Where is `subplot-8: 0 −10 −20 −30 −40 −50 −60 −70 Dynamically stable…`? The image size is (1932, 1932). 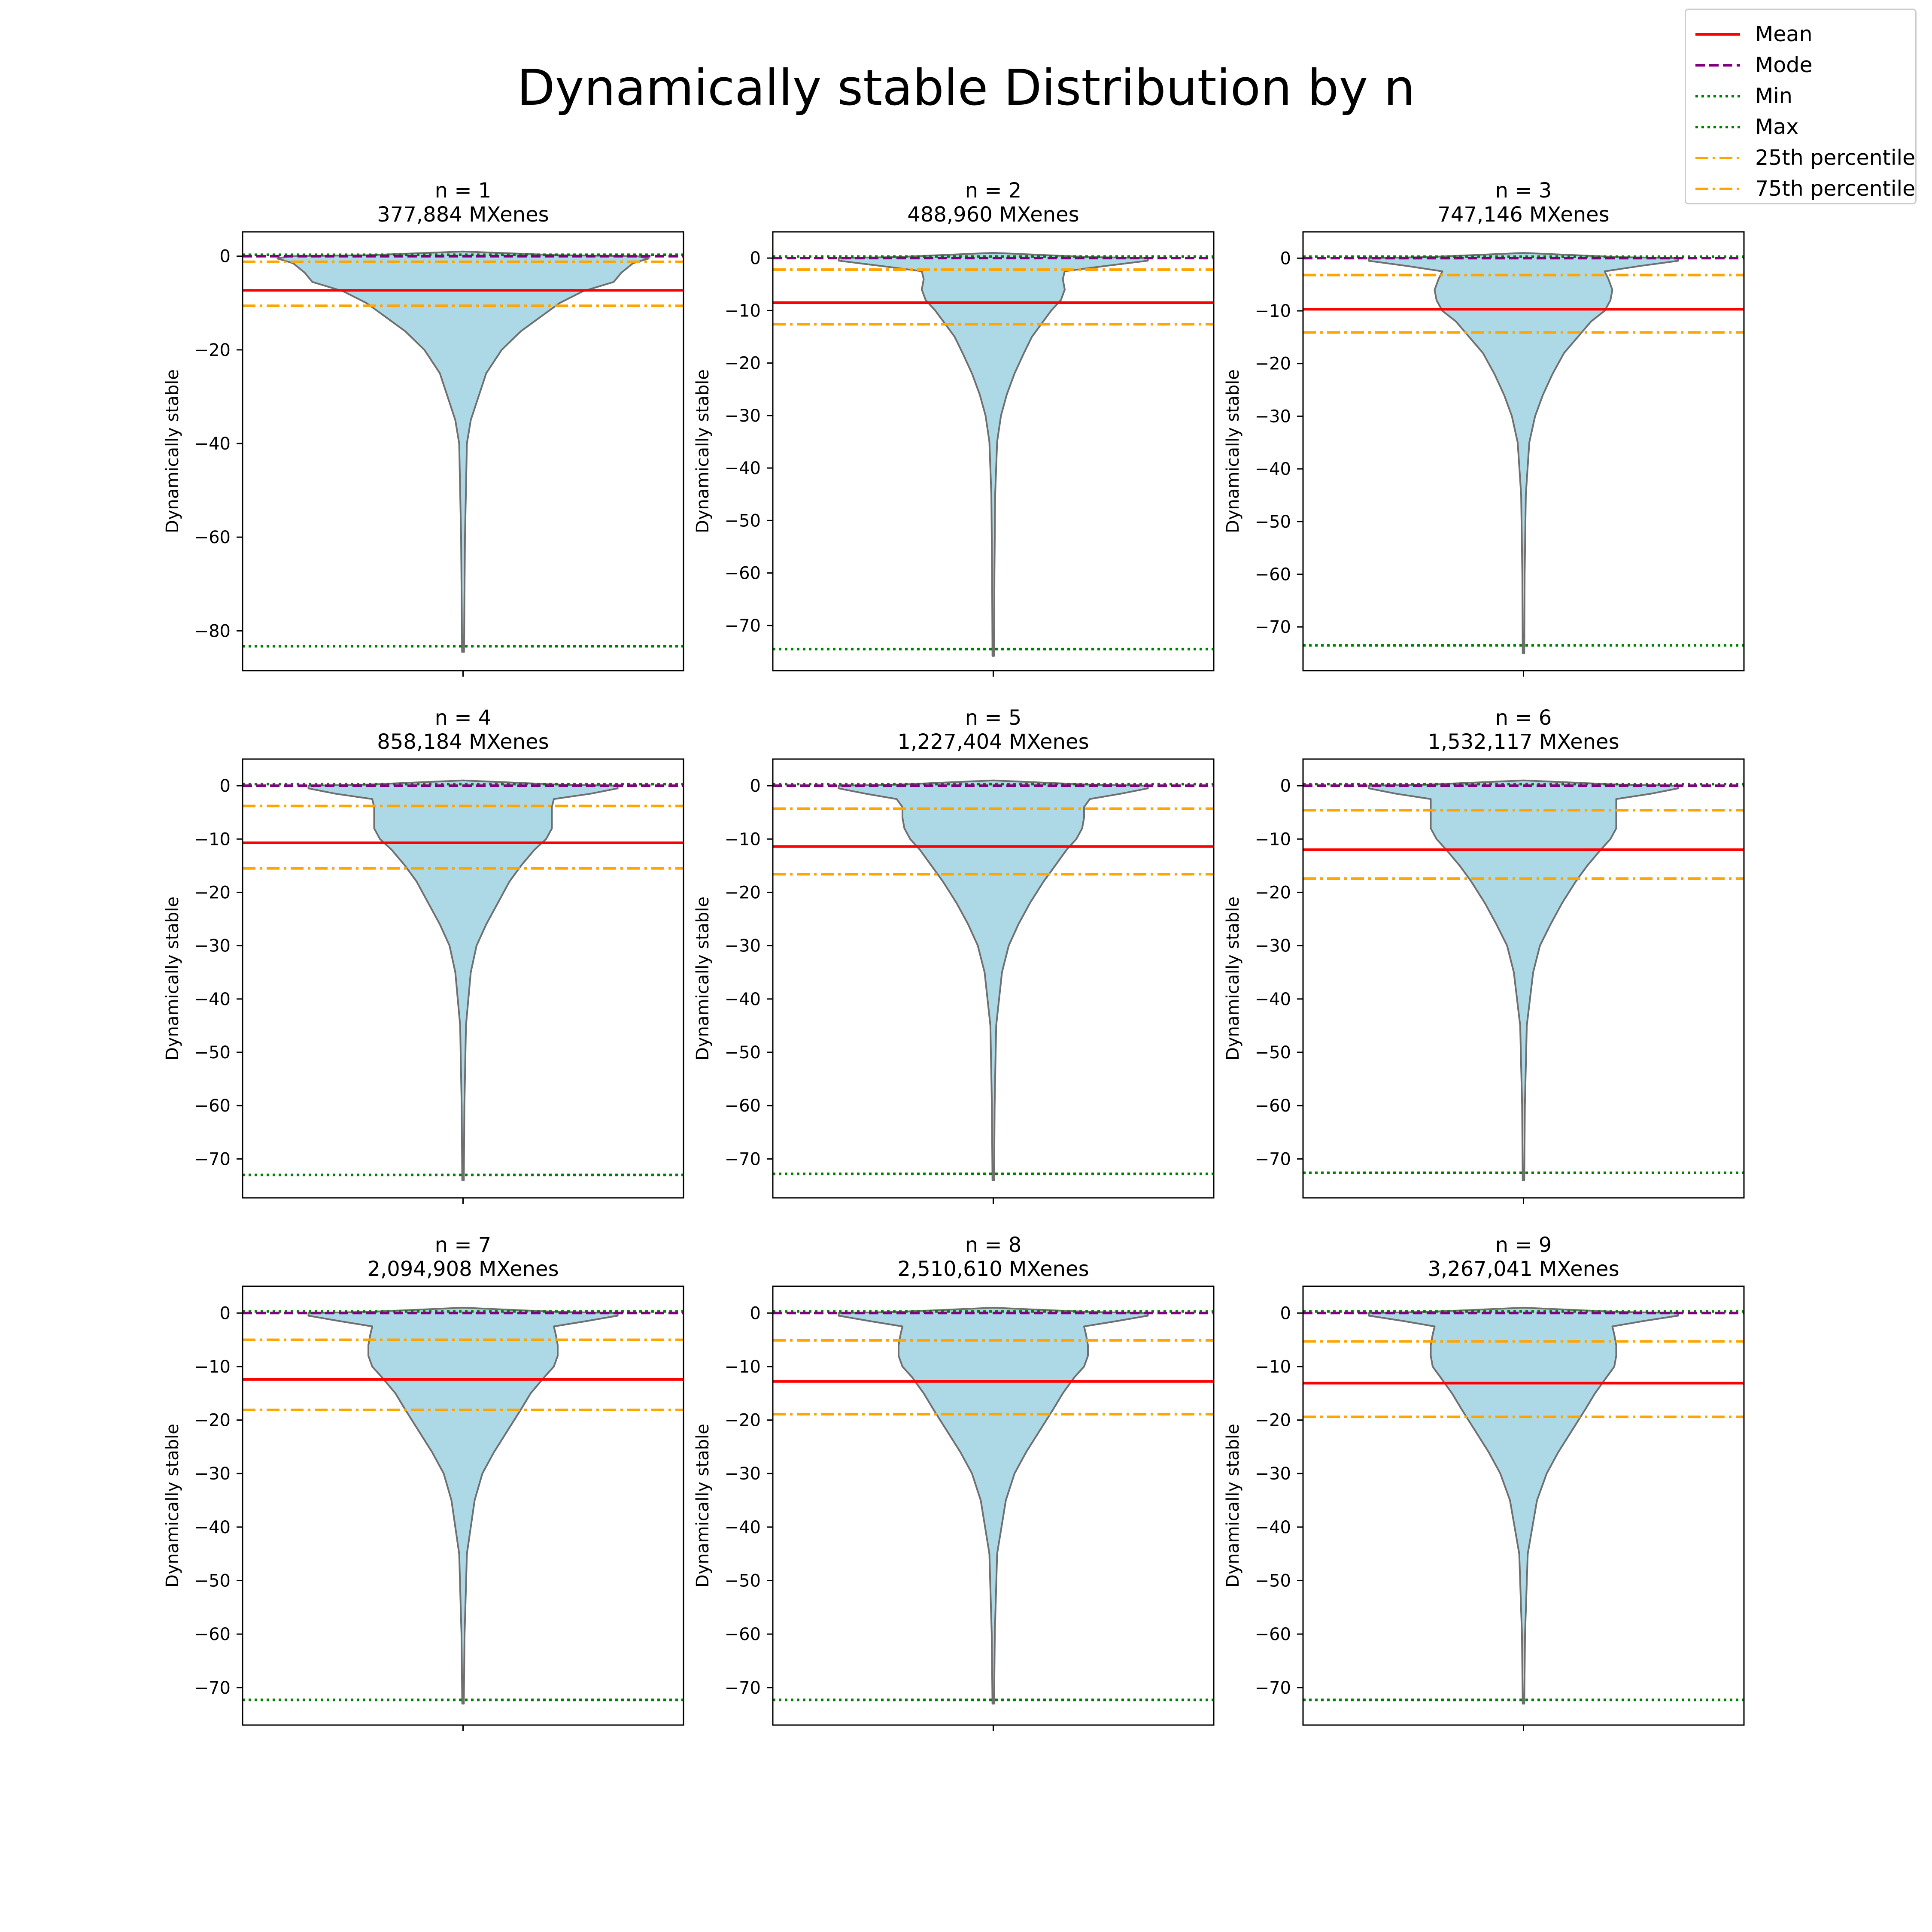 subplot-8: 0 −10 −20 −30 −40 −50 −60 −70 Dynamically stable… is located at coordinates (954, 1482).